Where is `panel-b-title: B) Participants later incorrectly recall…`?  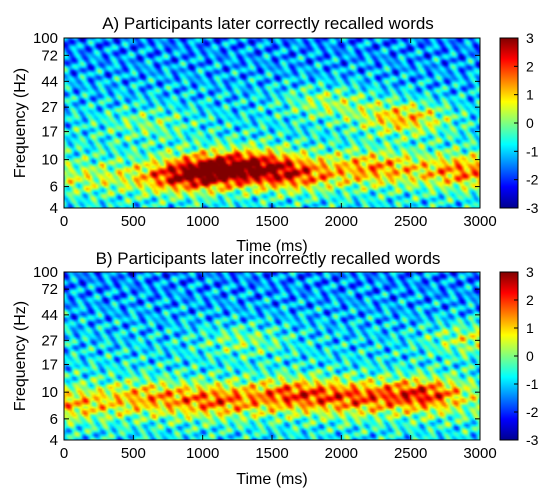
panel-b-title: B) Participants later incorrectly recall… is located at coordinates (268, 258).